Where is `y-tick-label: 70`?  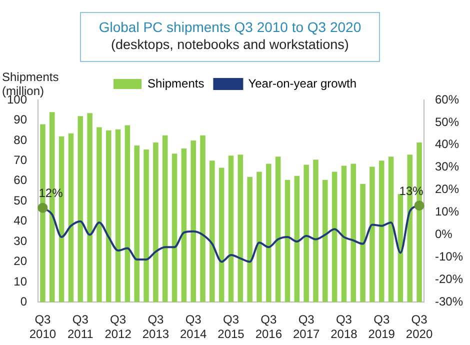
y-tick-label: 70 is located at coordinates (21, 159).